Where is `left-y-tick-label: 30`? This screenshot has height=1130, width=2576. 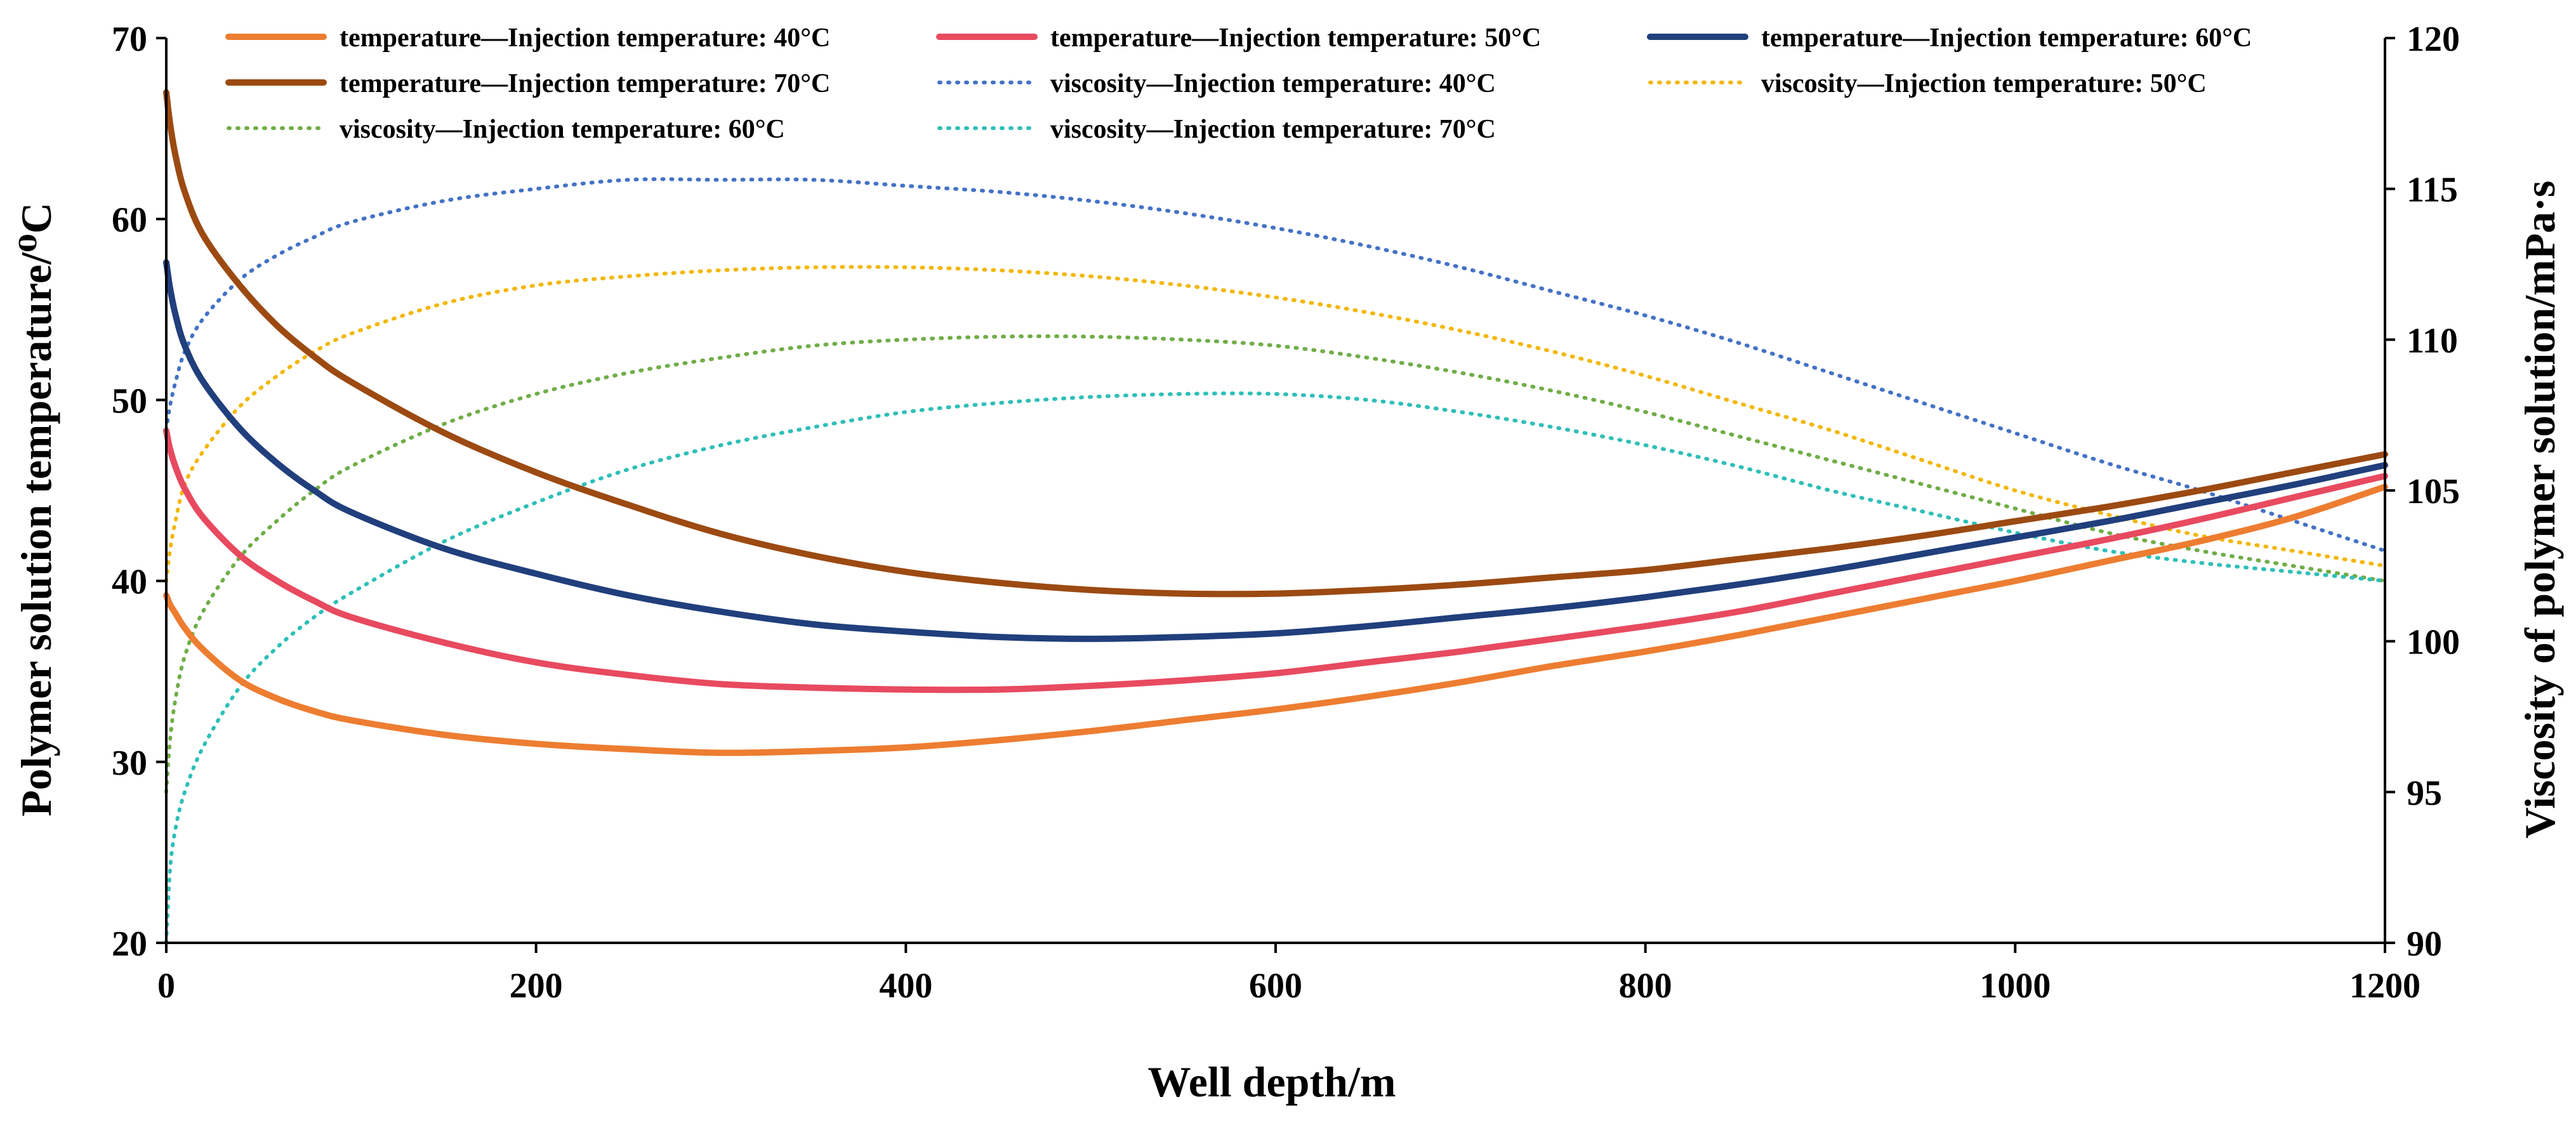 left-y-tick-label: 30 is located at coordinates (129, 763).